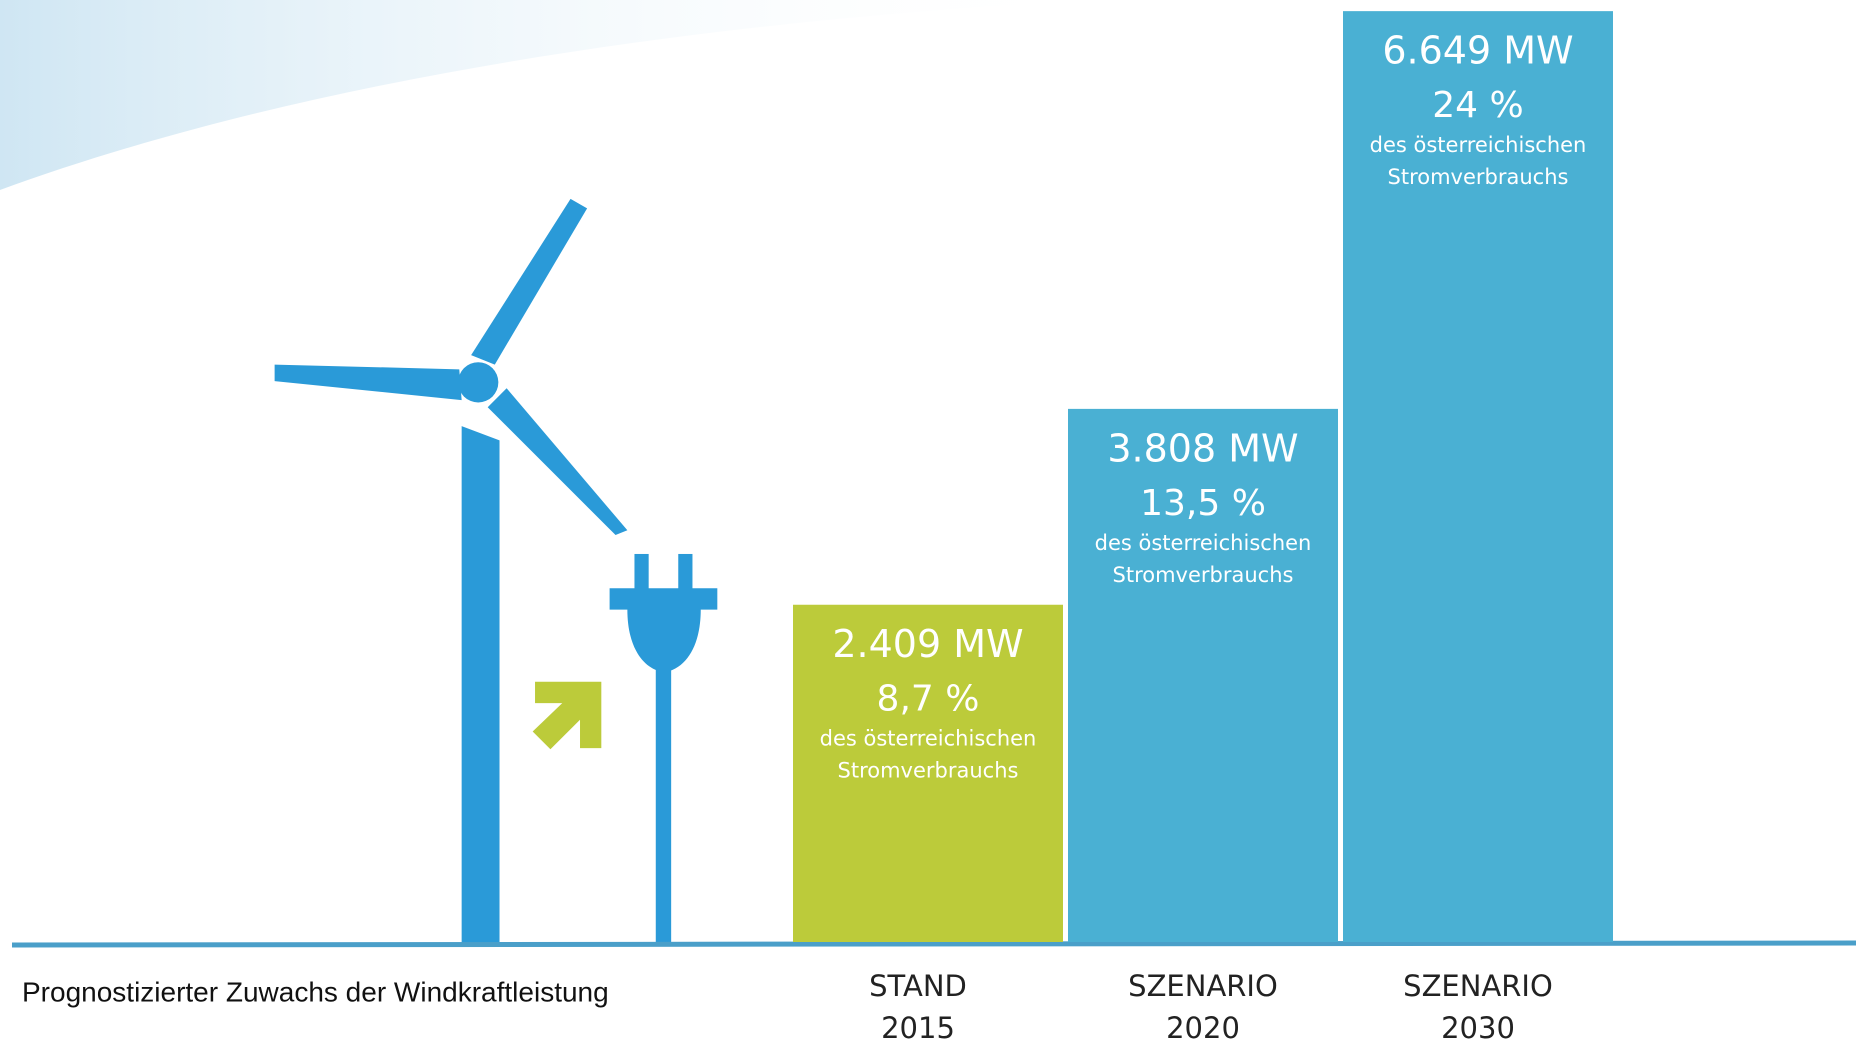 The height and width of the screenshot is (1051, 1856). I want to click on share-label: 8,7 %, so click(928, 699).